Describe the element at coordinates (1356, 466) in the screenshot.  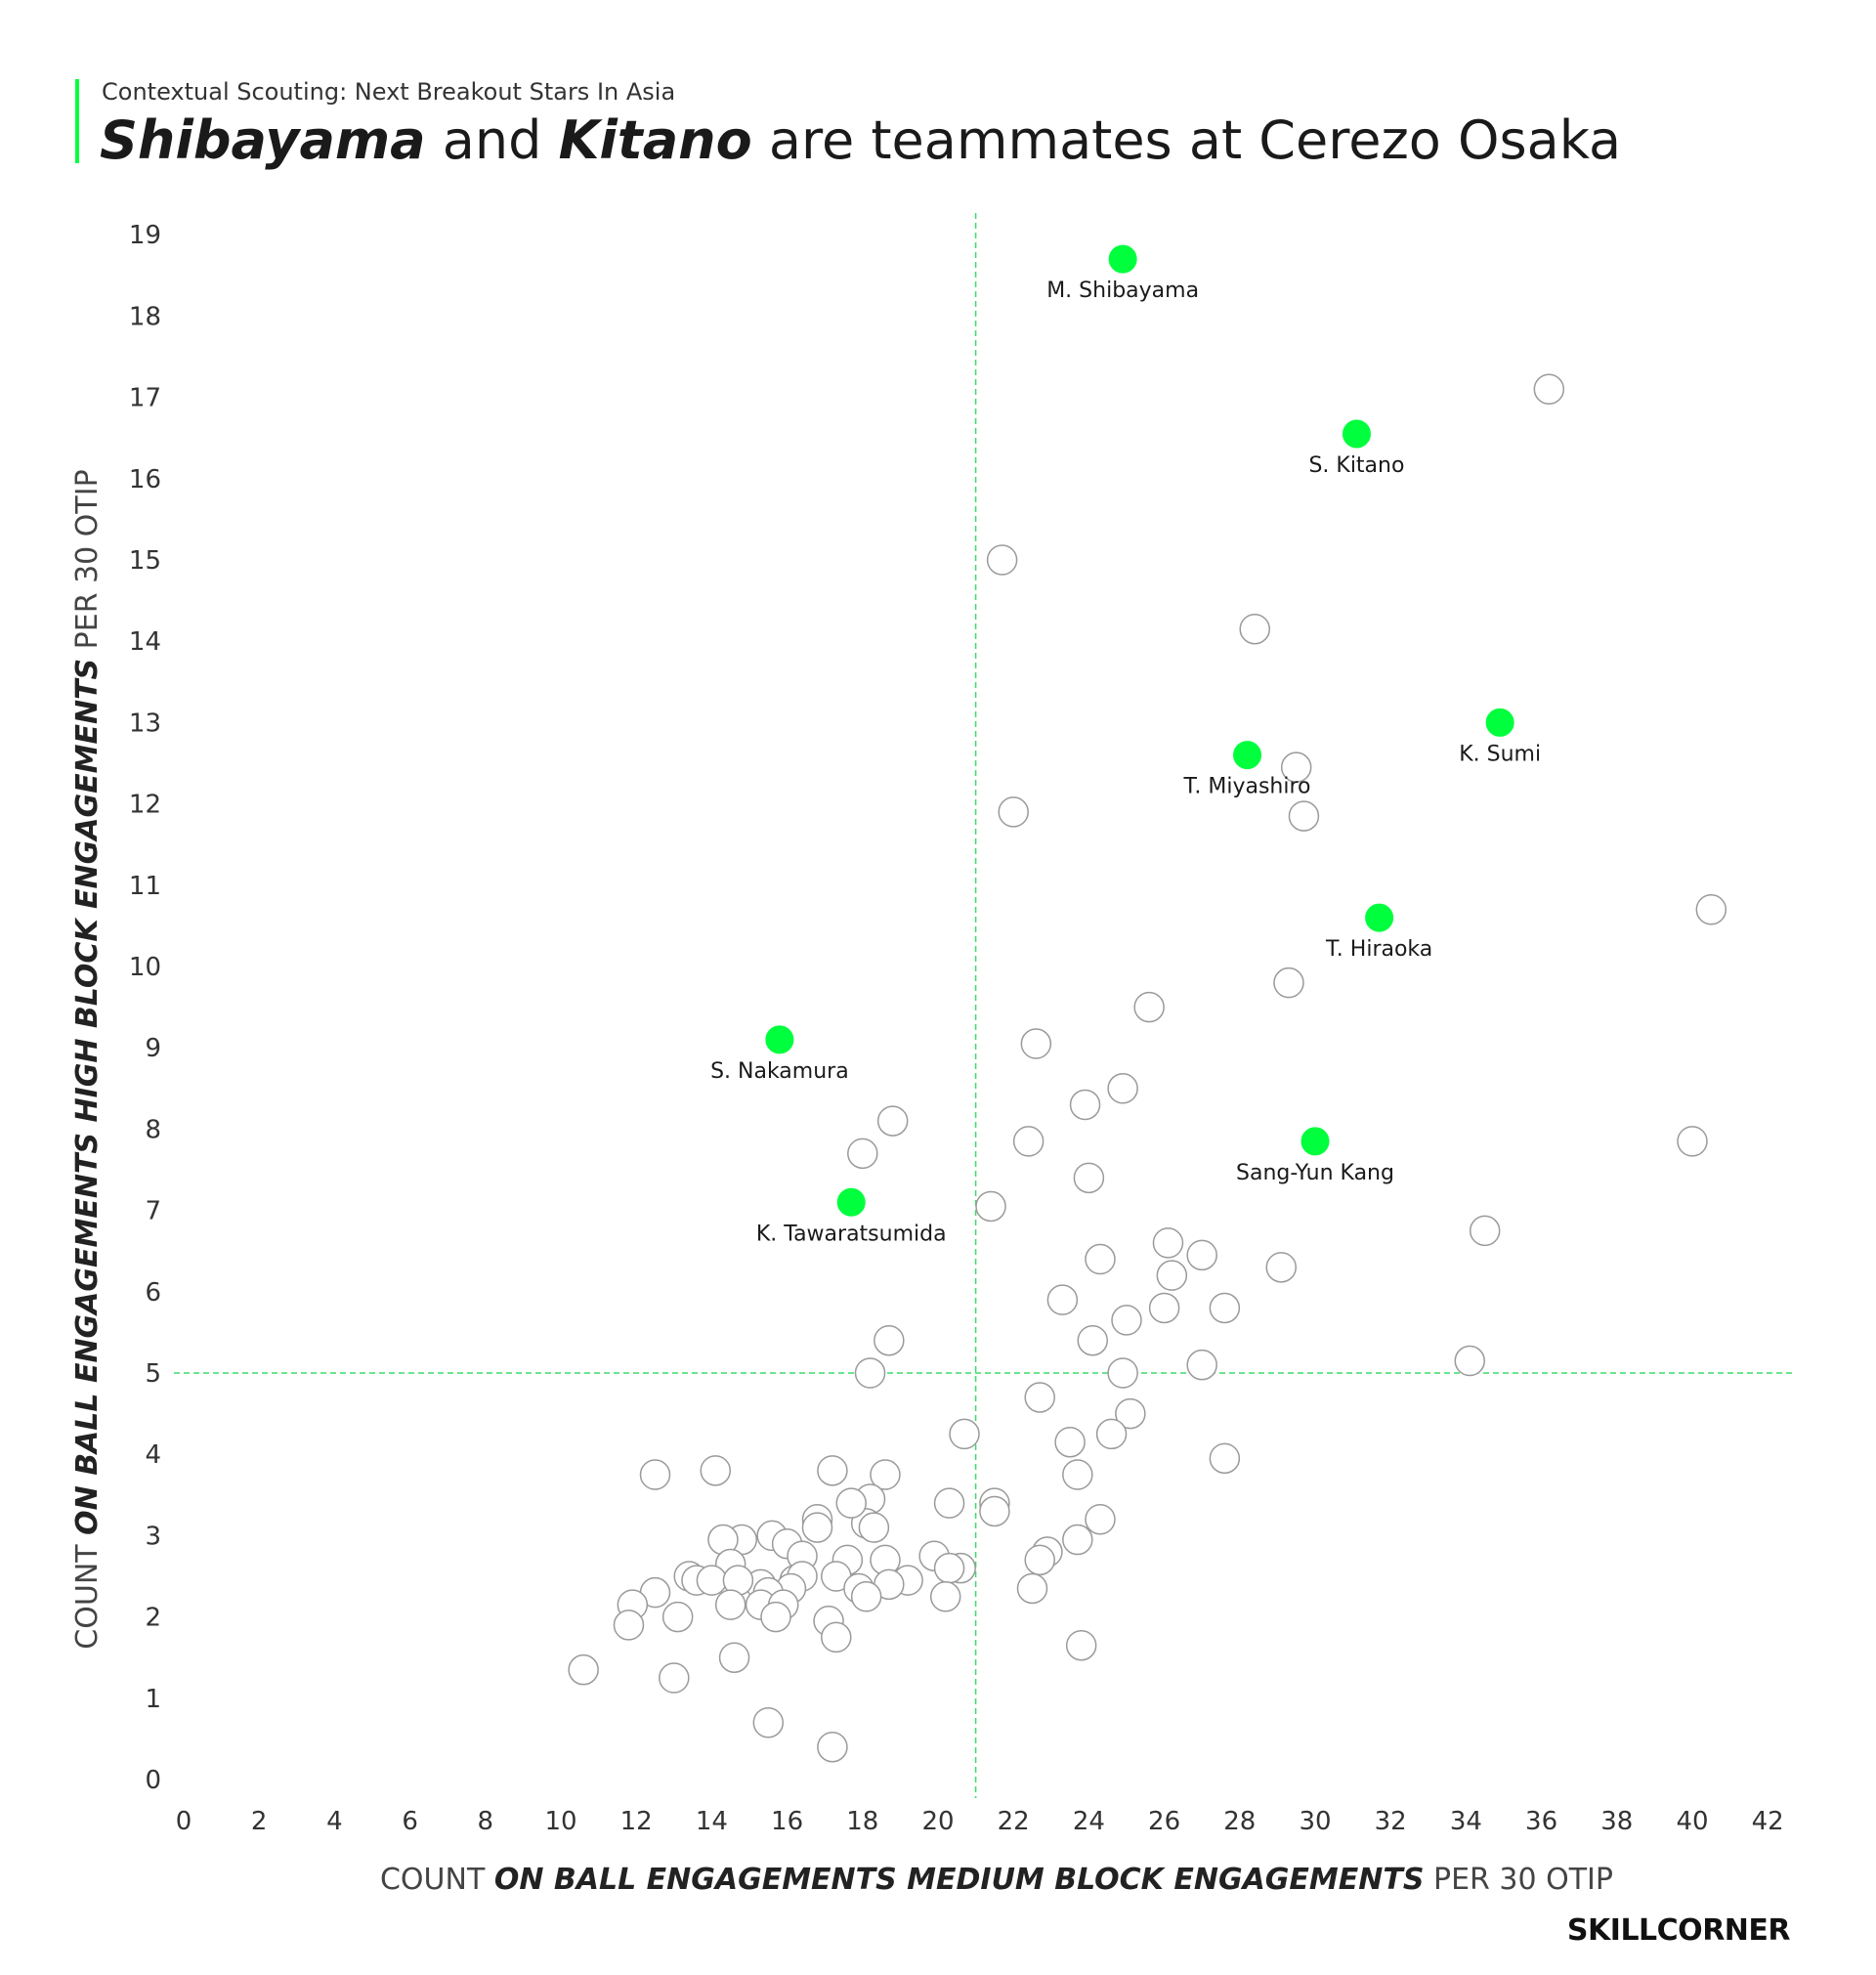
I see `player-label: S. Kitano` at that location.